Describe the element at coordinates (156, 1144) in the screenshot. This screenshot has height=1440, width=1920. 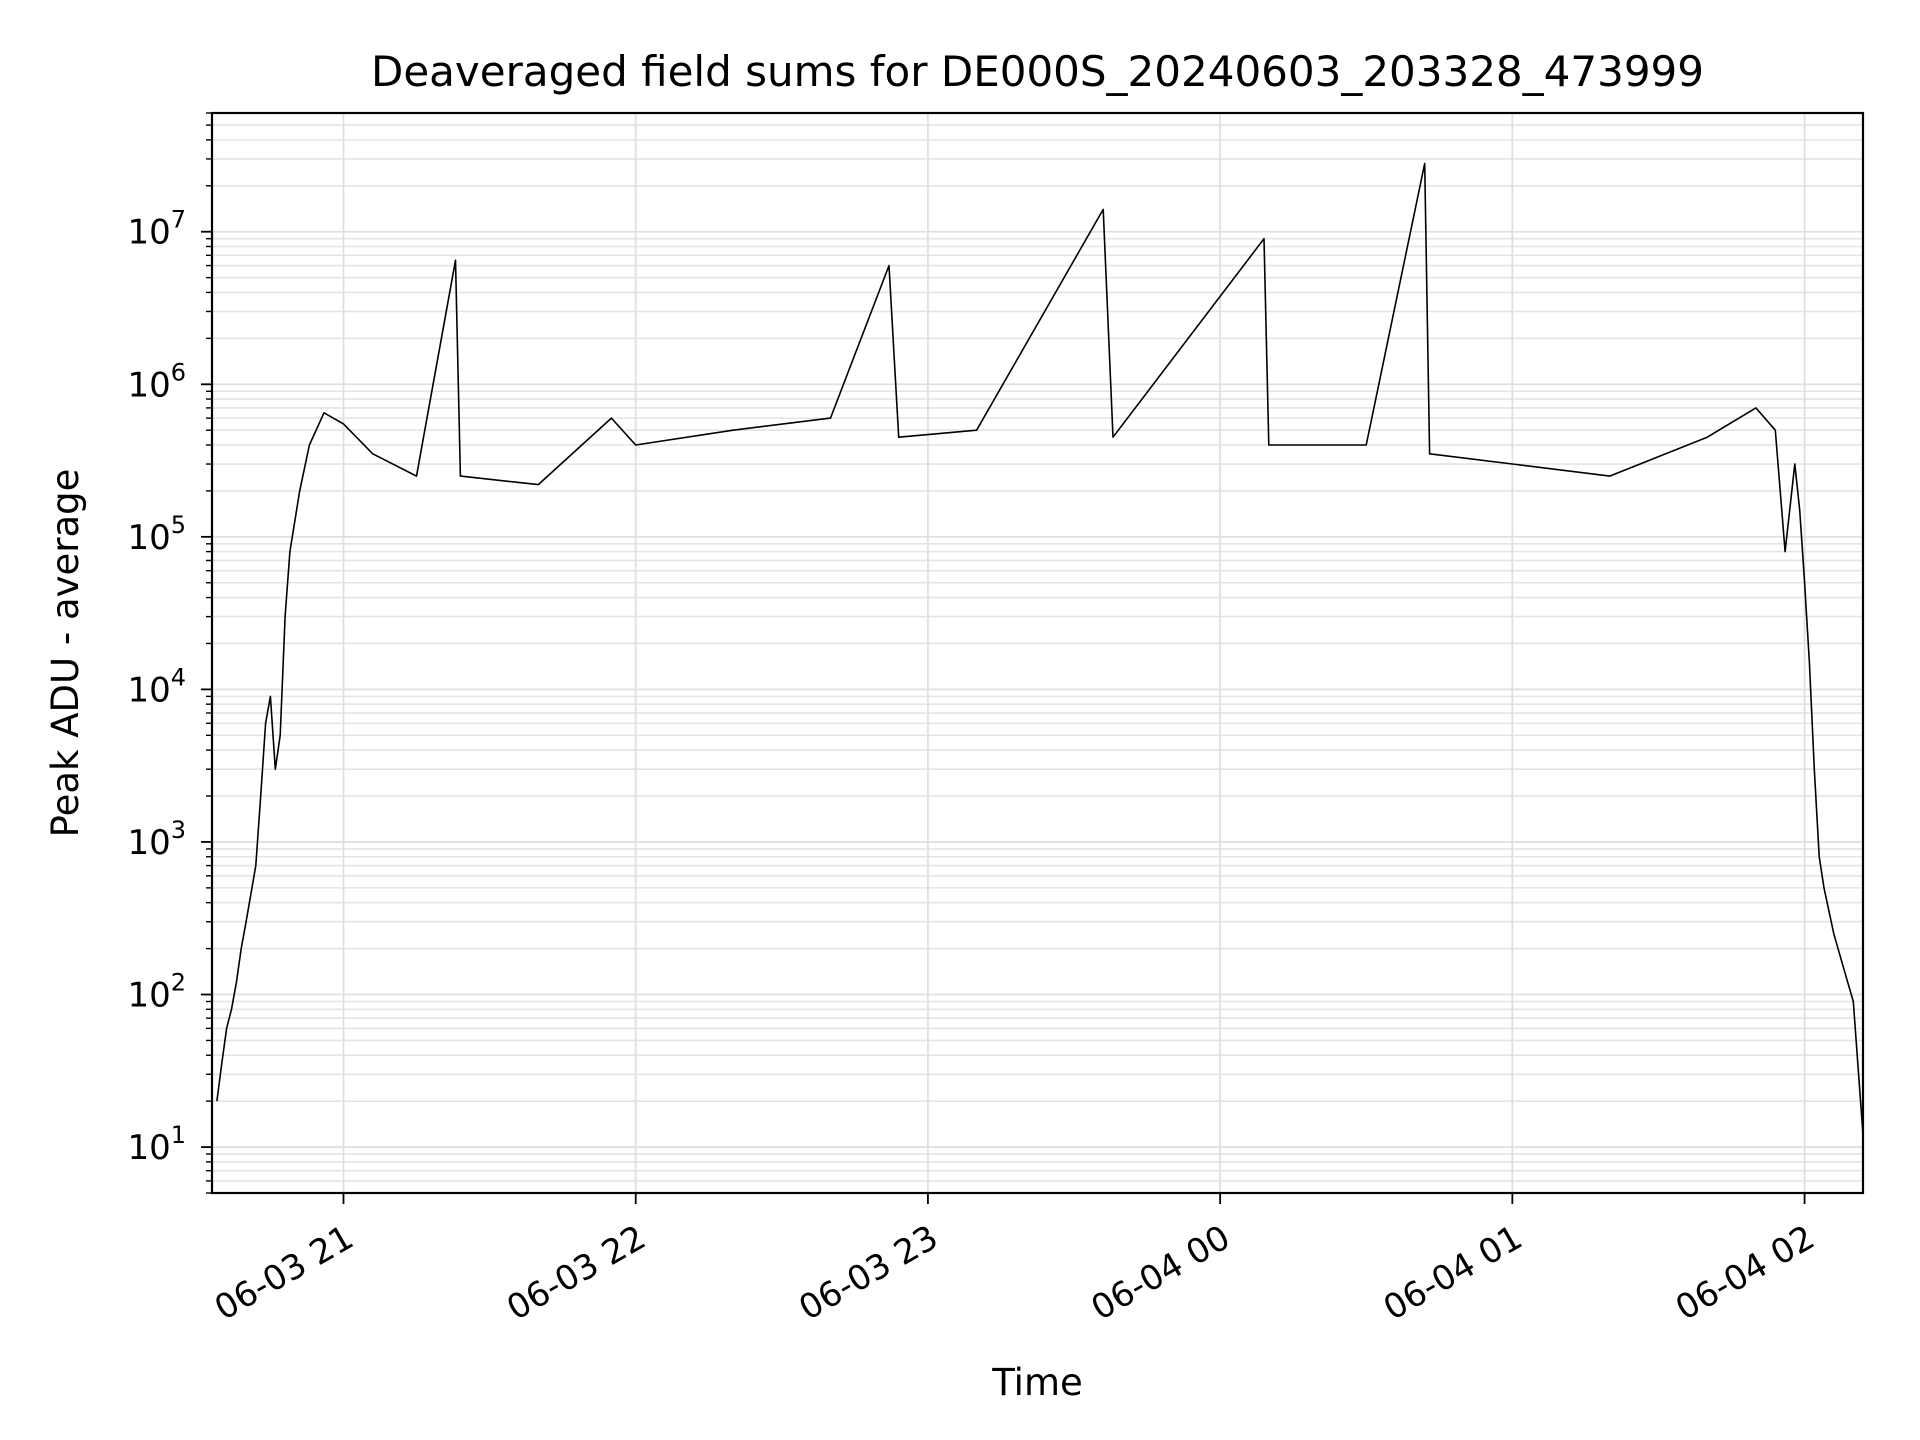
I see `y-tick-label: 10¹` at that location.